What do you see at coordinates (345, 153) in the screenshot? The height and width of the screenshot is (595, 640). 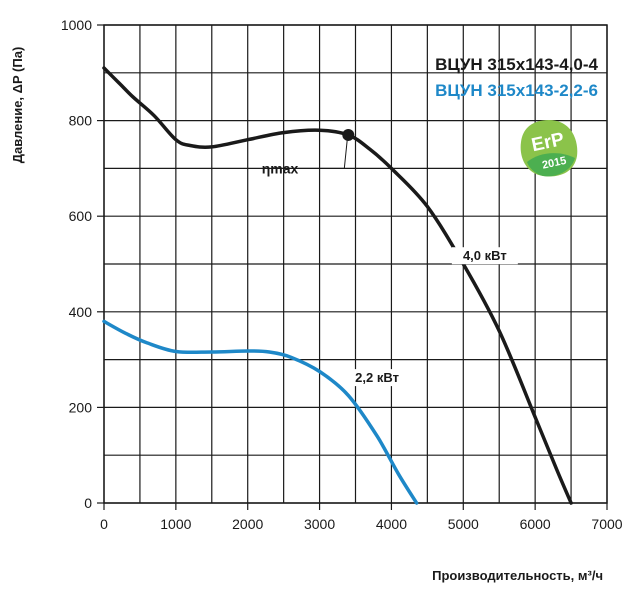 I see `eta-leader-line` at bounding box center [345, 153].